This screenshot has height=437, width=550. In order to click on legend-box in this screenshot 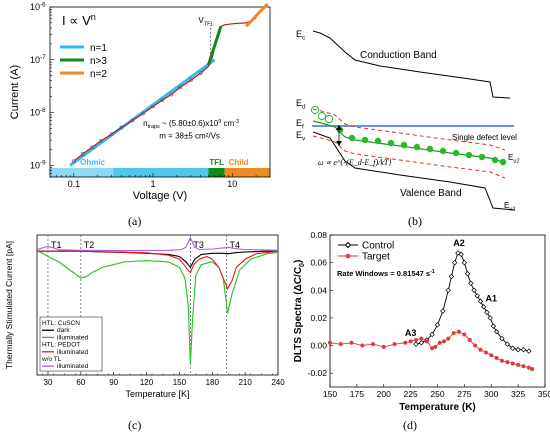, I will do `click(71, 344)`.